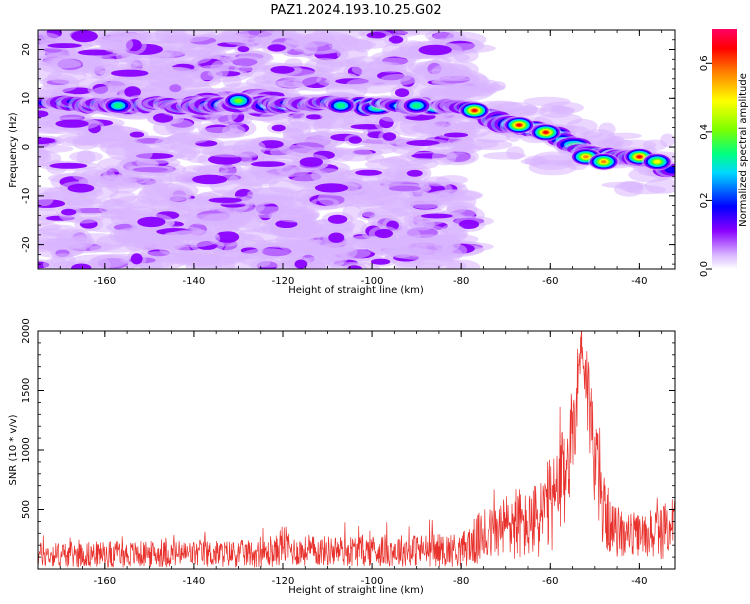  Describe the element at coordinates (705, 166) in the screenshot. I see `colorbar-ticks: 0.0 0.2 0.4 0.6` at that location.